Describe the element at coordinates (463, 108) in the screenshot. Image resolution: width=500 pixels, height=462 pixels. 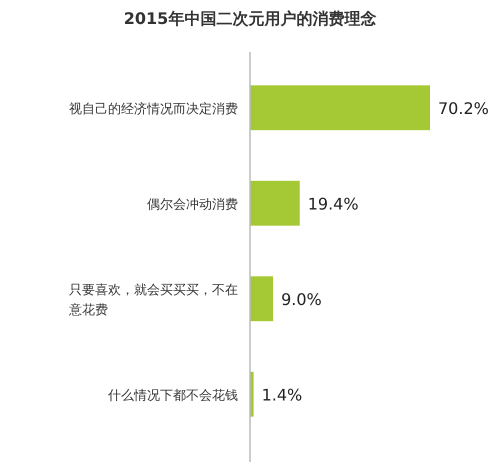
I see `data-label: 70.2%` at that location.